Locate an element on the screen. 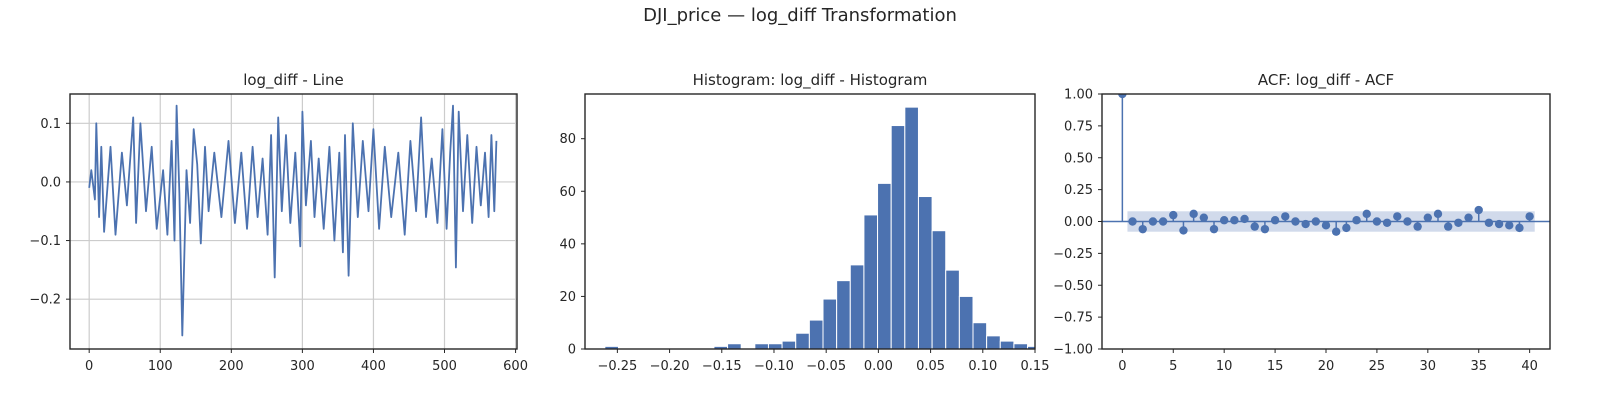  y-tick-label: 0.0 is located at coordinates (50, 182).